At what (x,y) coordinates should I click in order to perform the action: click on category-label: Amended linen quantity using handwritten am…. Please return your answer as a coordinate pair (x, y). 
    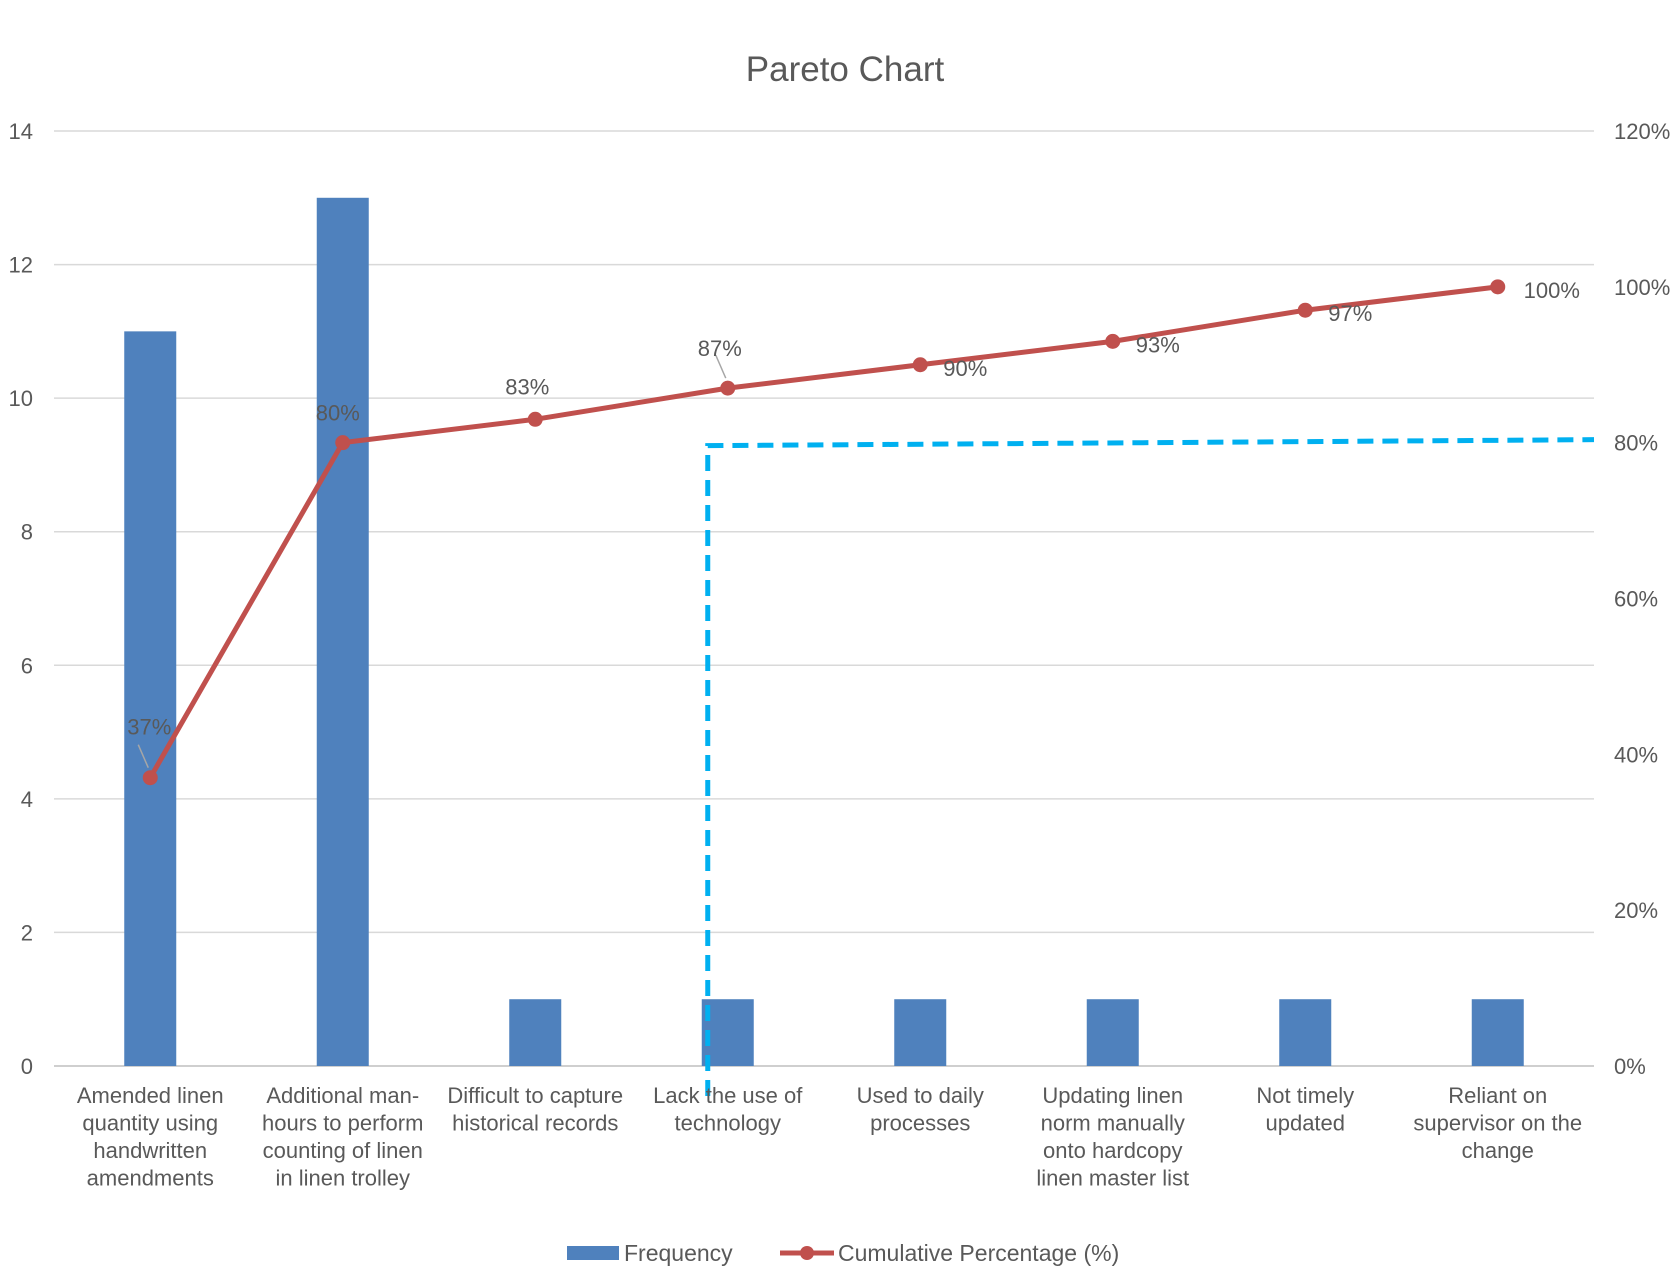
    Looking at the image, I should click on (150, 1137).